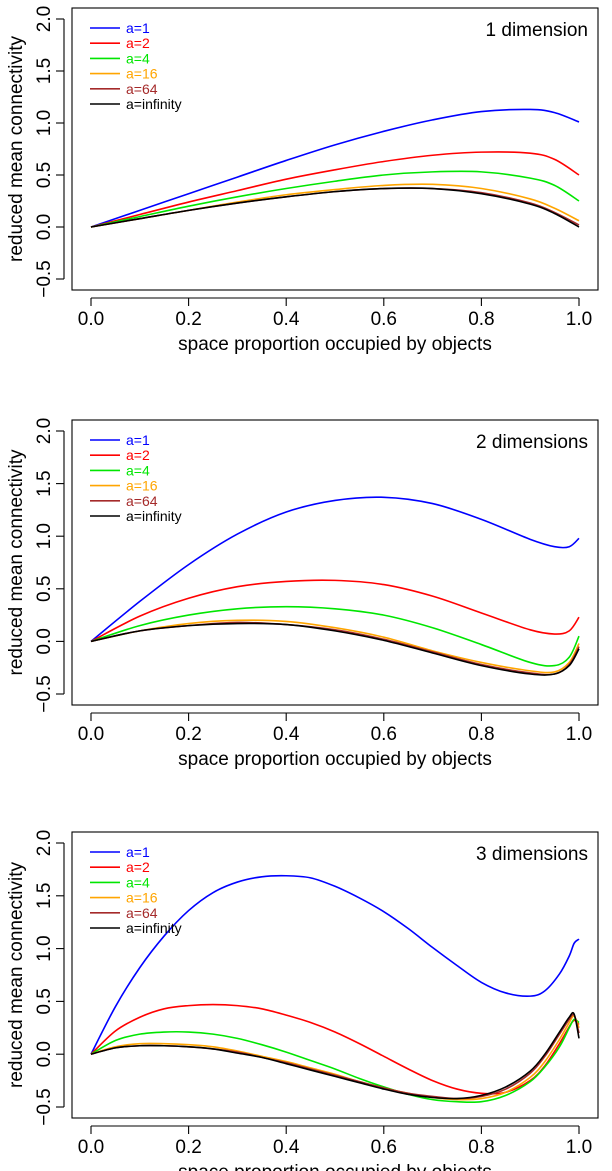 Image resolution: width=612 pixels, height=1171 pixels. Describe the element at coordinates (537, 30) in the screenshot. I see `panel-title: 1 dimension` at that location.